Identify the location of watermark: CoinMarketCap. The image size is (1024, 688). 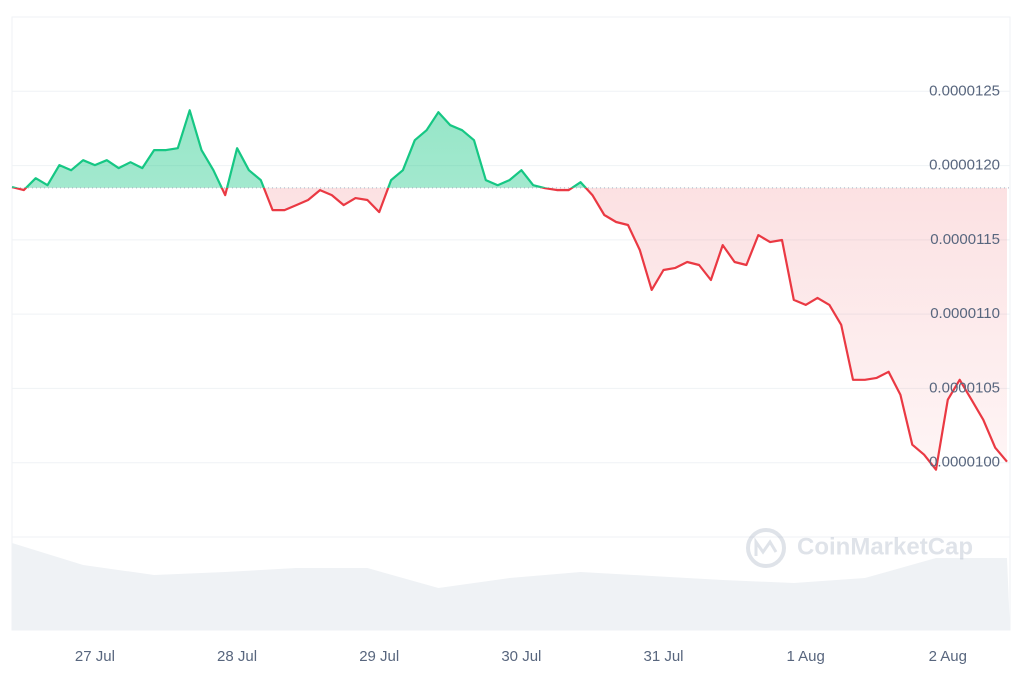
(859, 548).